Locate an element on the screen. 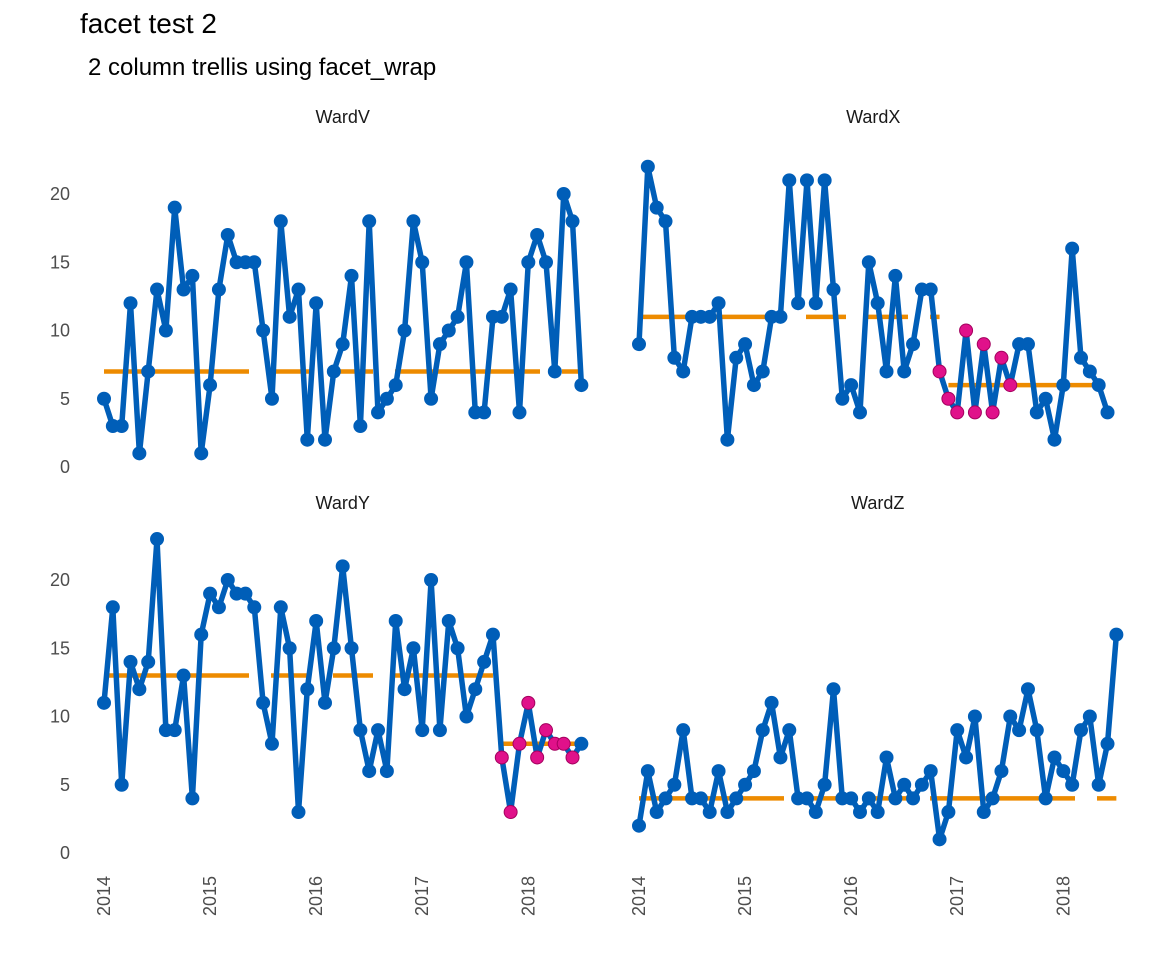  x-tick-label: 2016 is located at coordinates (851, 896).